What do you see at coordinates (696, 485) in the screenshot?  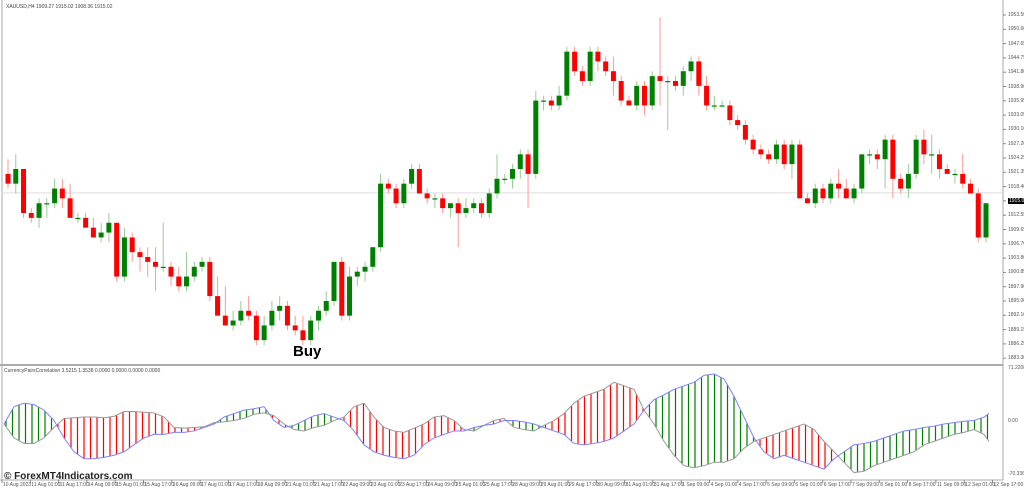 I see `time-tick-label: 1 Sep 09:00` at bounding box center [696, 485].